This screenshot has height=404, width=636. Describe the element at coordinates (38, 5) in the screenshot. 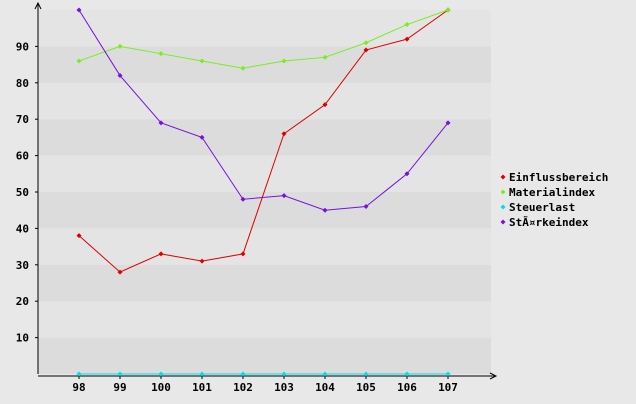

I see `y-axis-arrow` at that location.